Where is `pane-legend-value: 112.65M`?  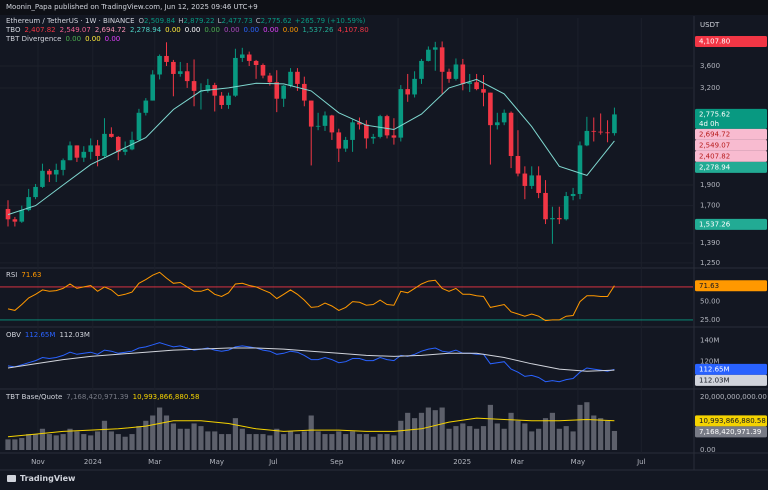 pane-legend-value: 112.65M is located at coordinates (40, 335).